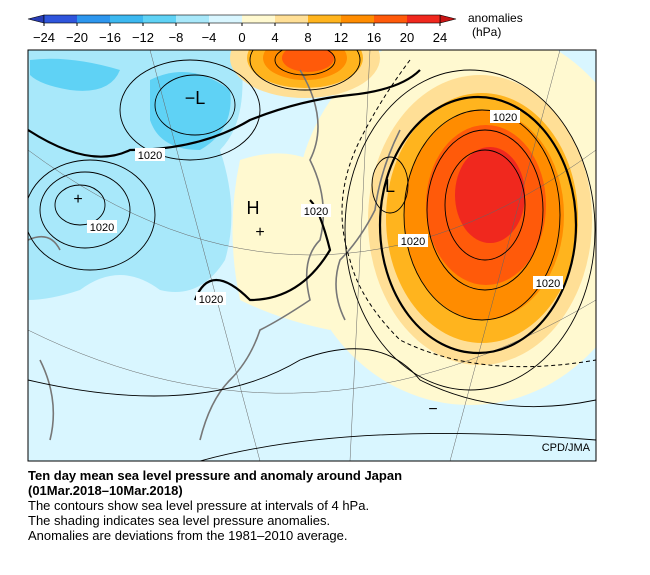  What do you see at coordinates (440, 37) in the screenshot?
I see `colorbar-tick-label: 24` at bounding box center [440, 37].